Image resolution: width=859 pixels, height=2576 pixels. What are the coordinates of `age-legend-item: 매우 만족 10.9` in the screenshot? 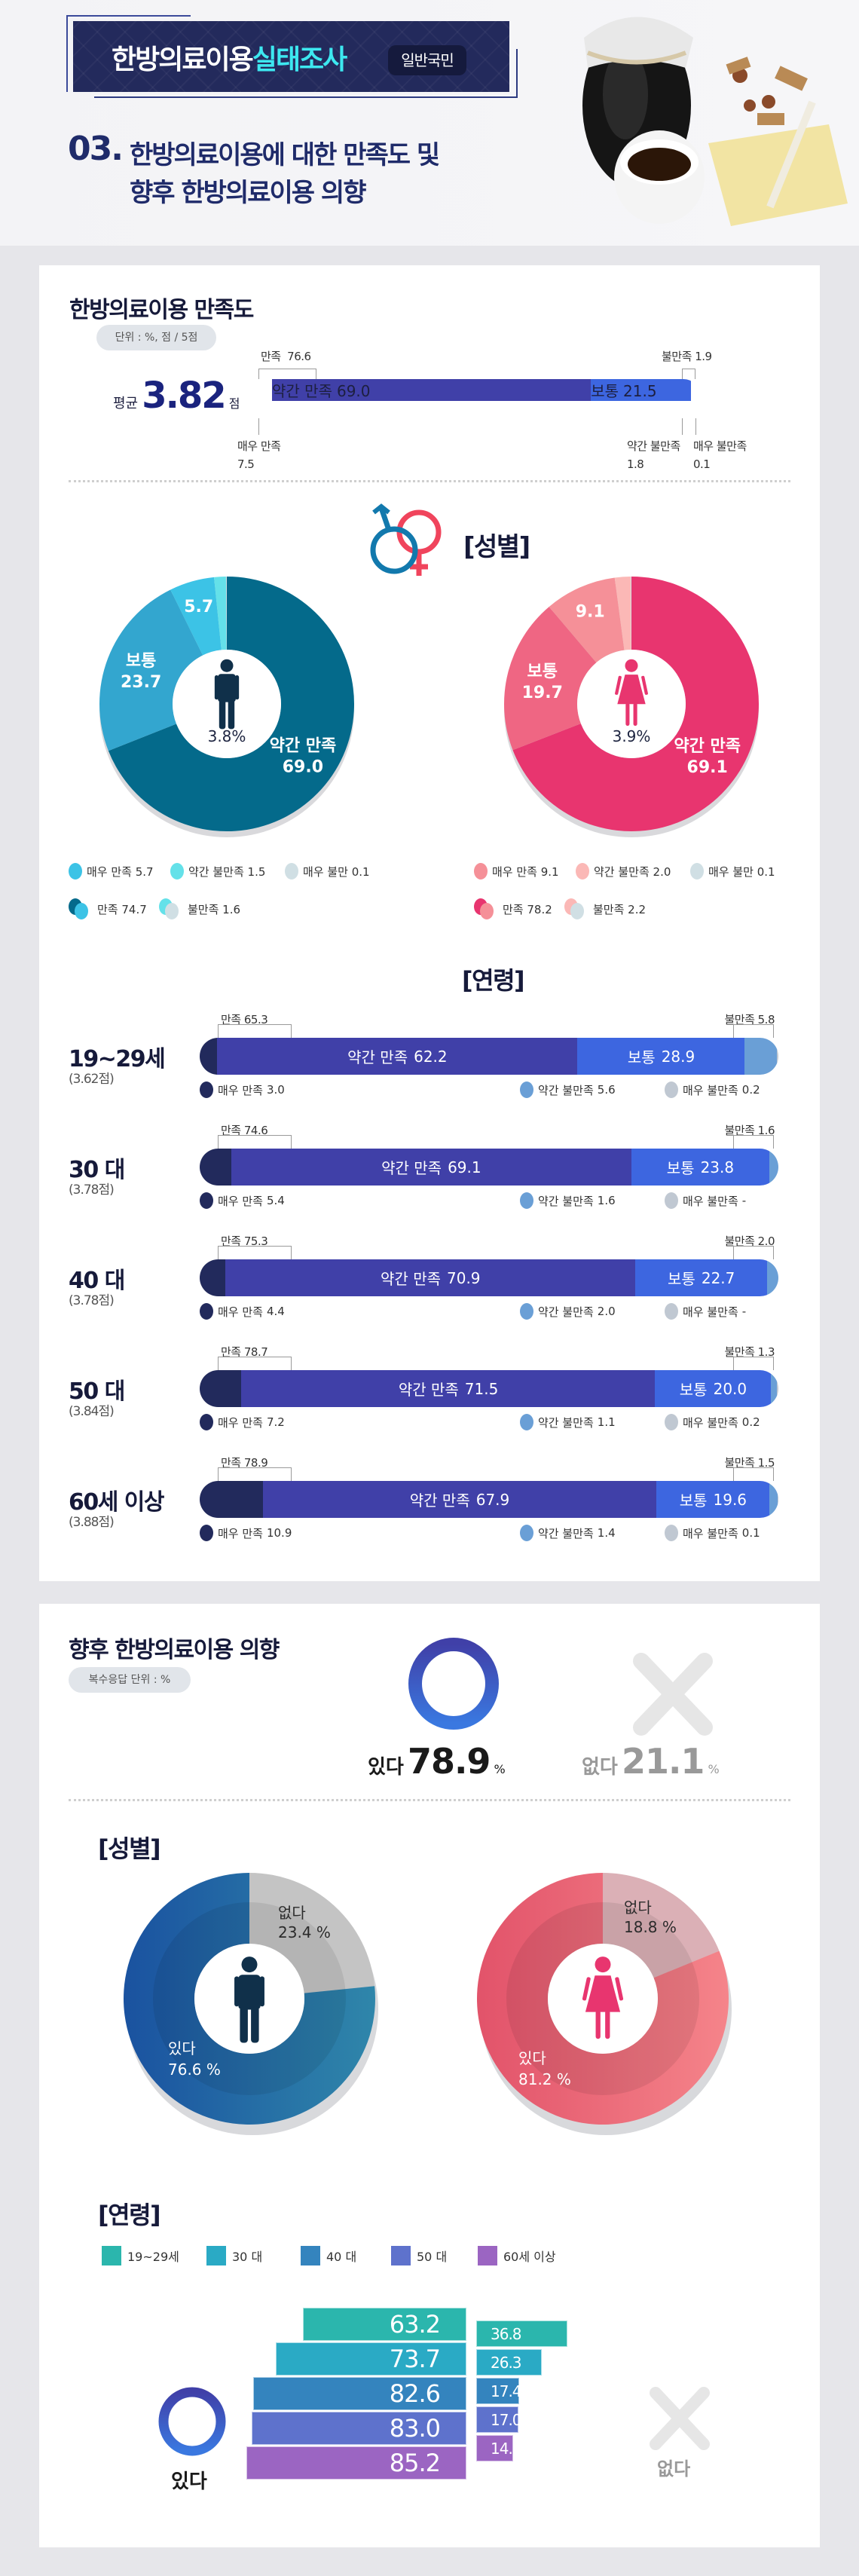 It's located at (246, 1533).